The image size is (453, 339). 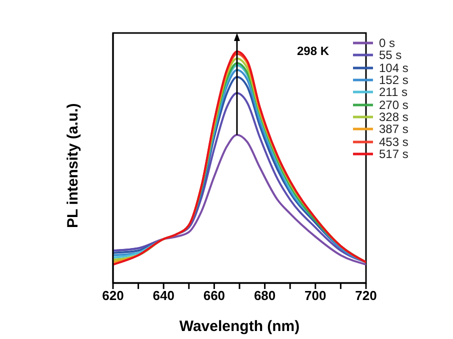 I want to click on x-tick-label: 720, so click(x=366, y=296).